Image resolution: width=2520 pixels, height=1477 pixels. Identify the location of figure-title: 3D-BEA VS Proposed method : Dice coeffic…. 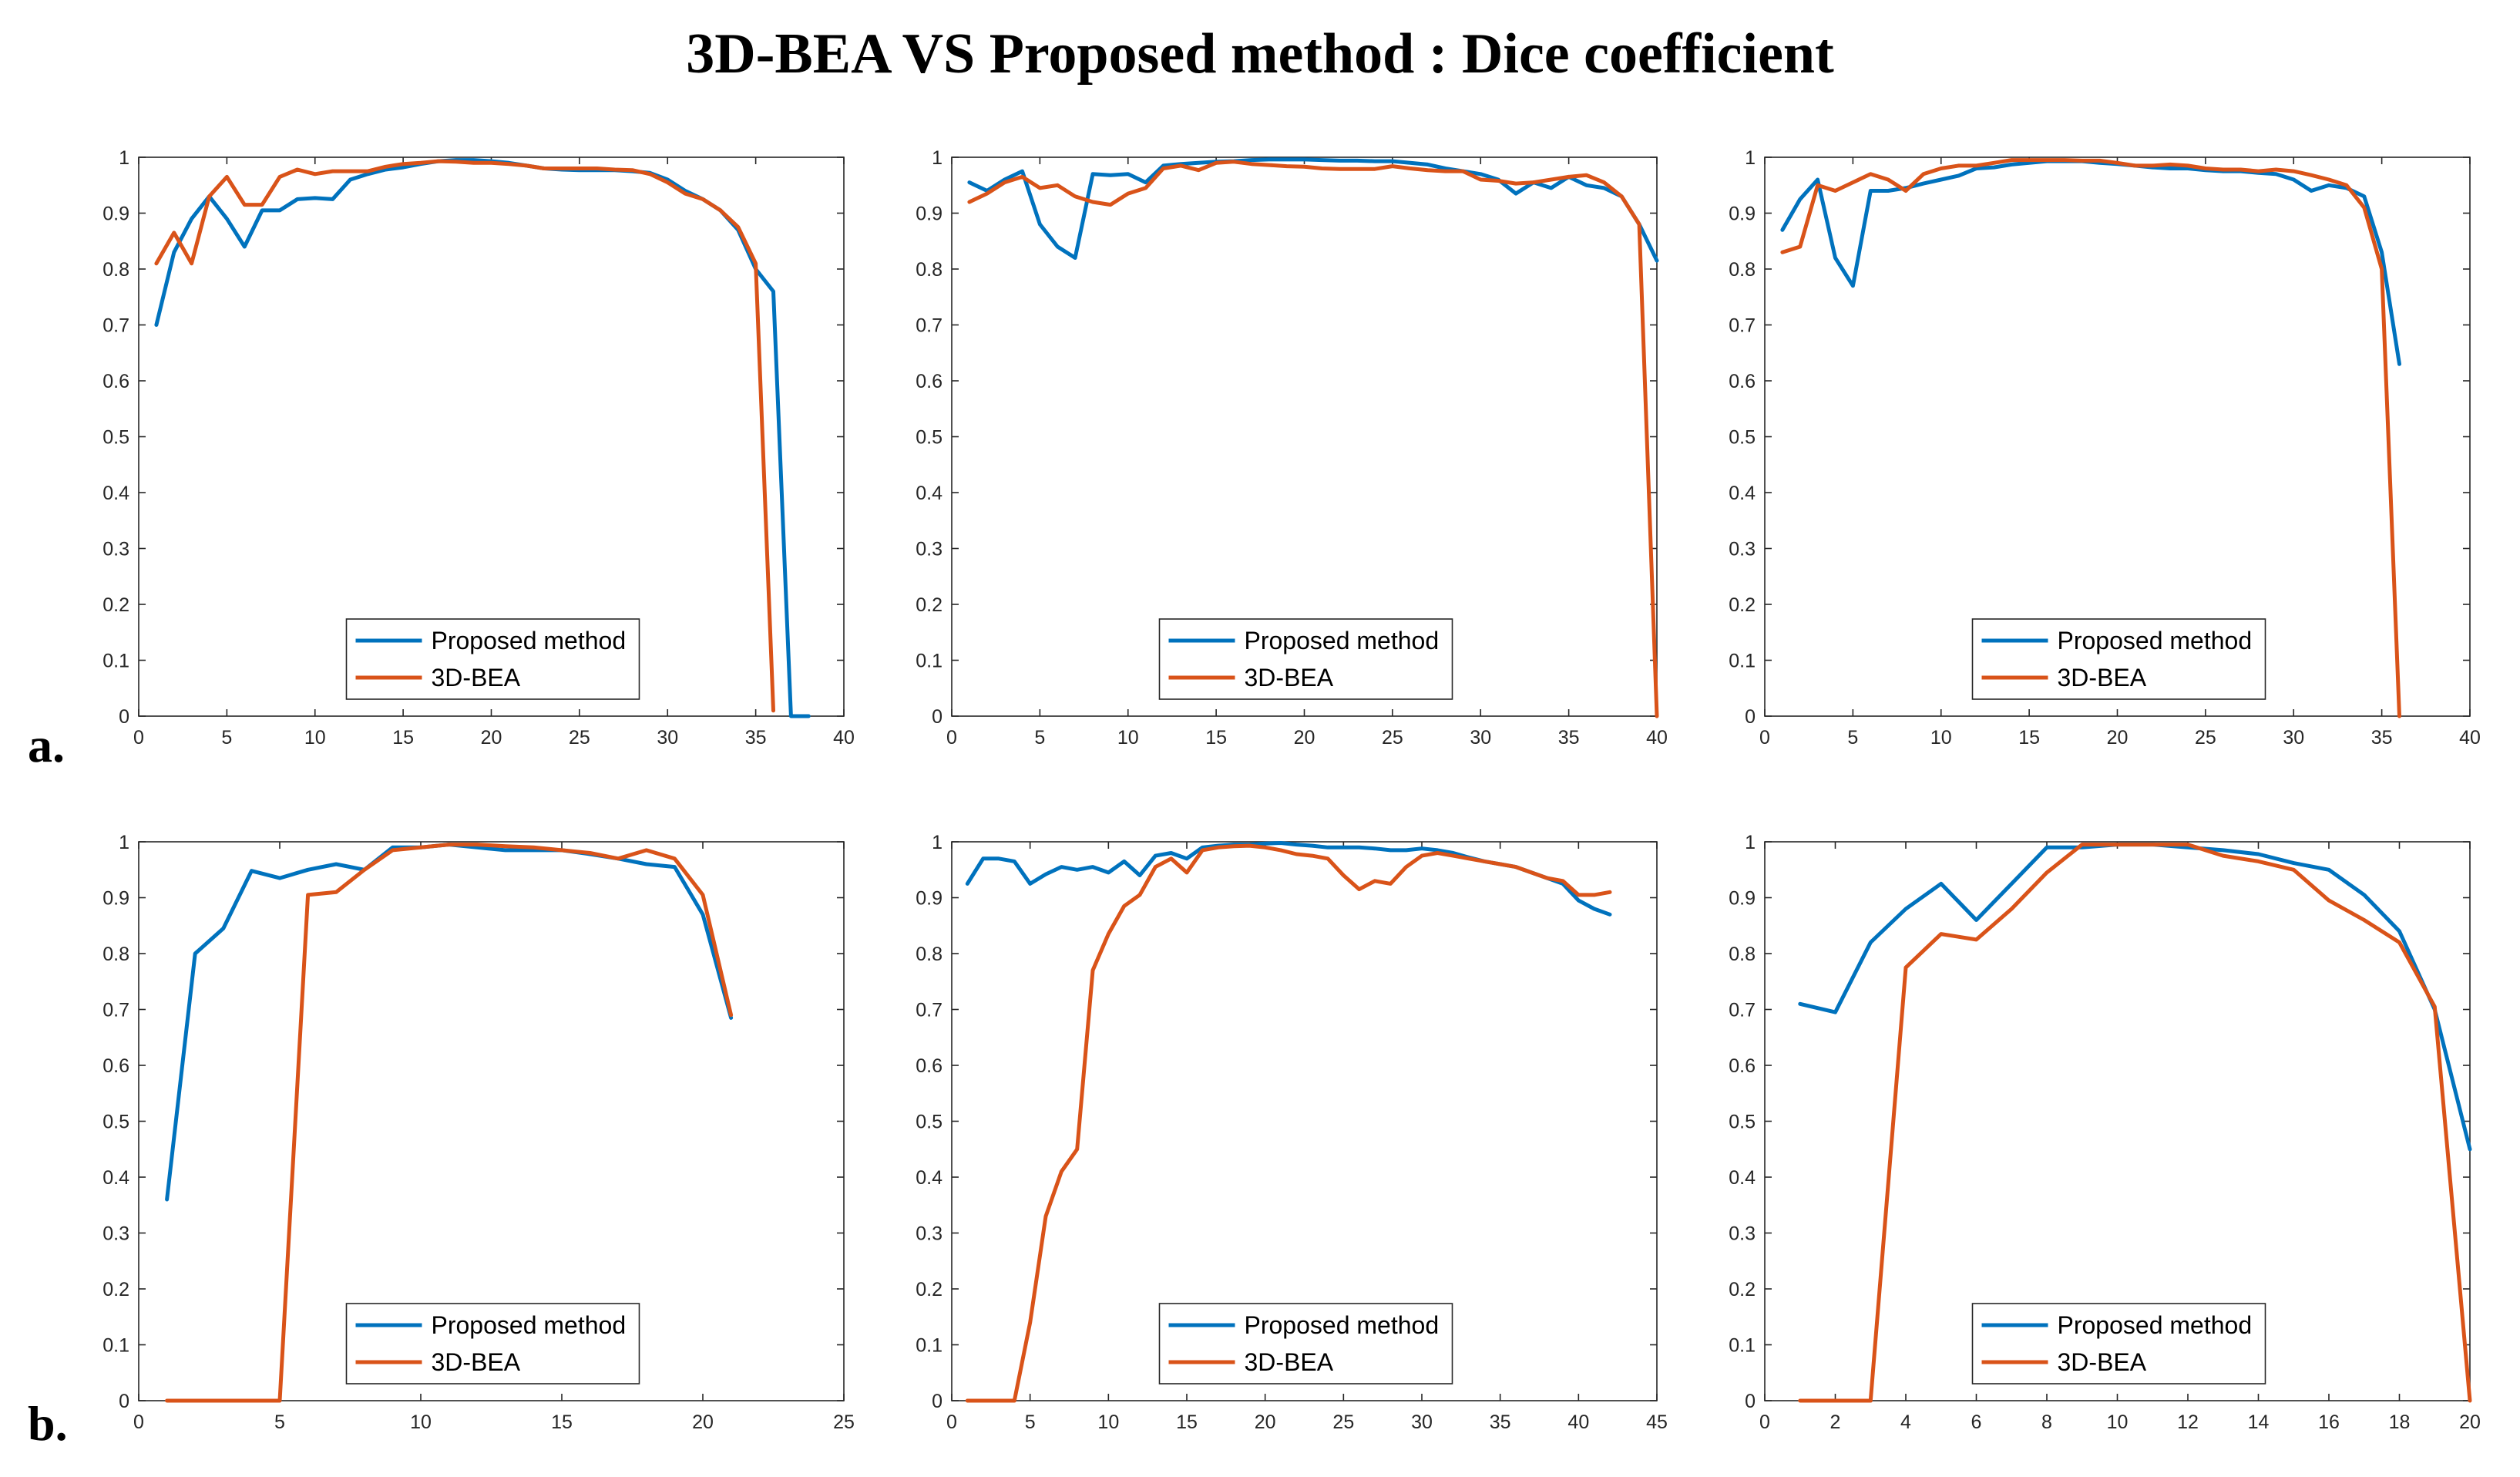
(1260, 54).